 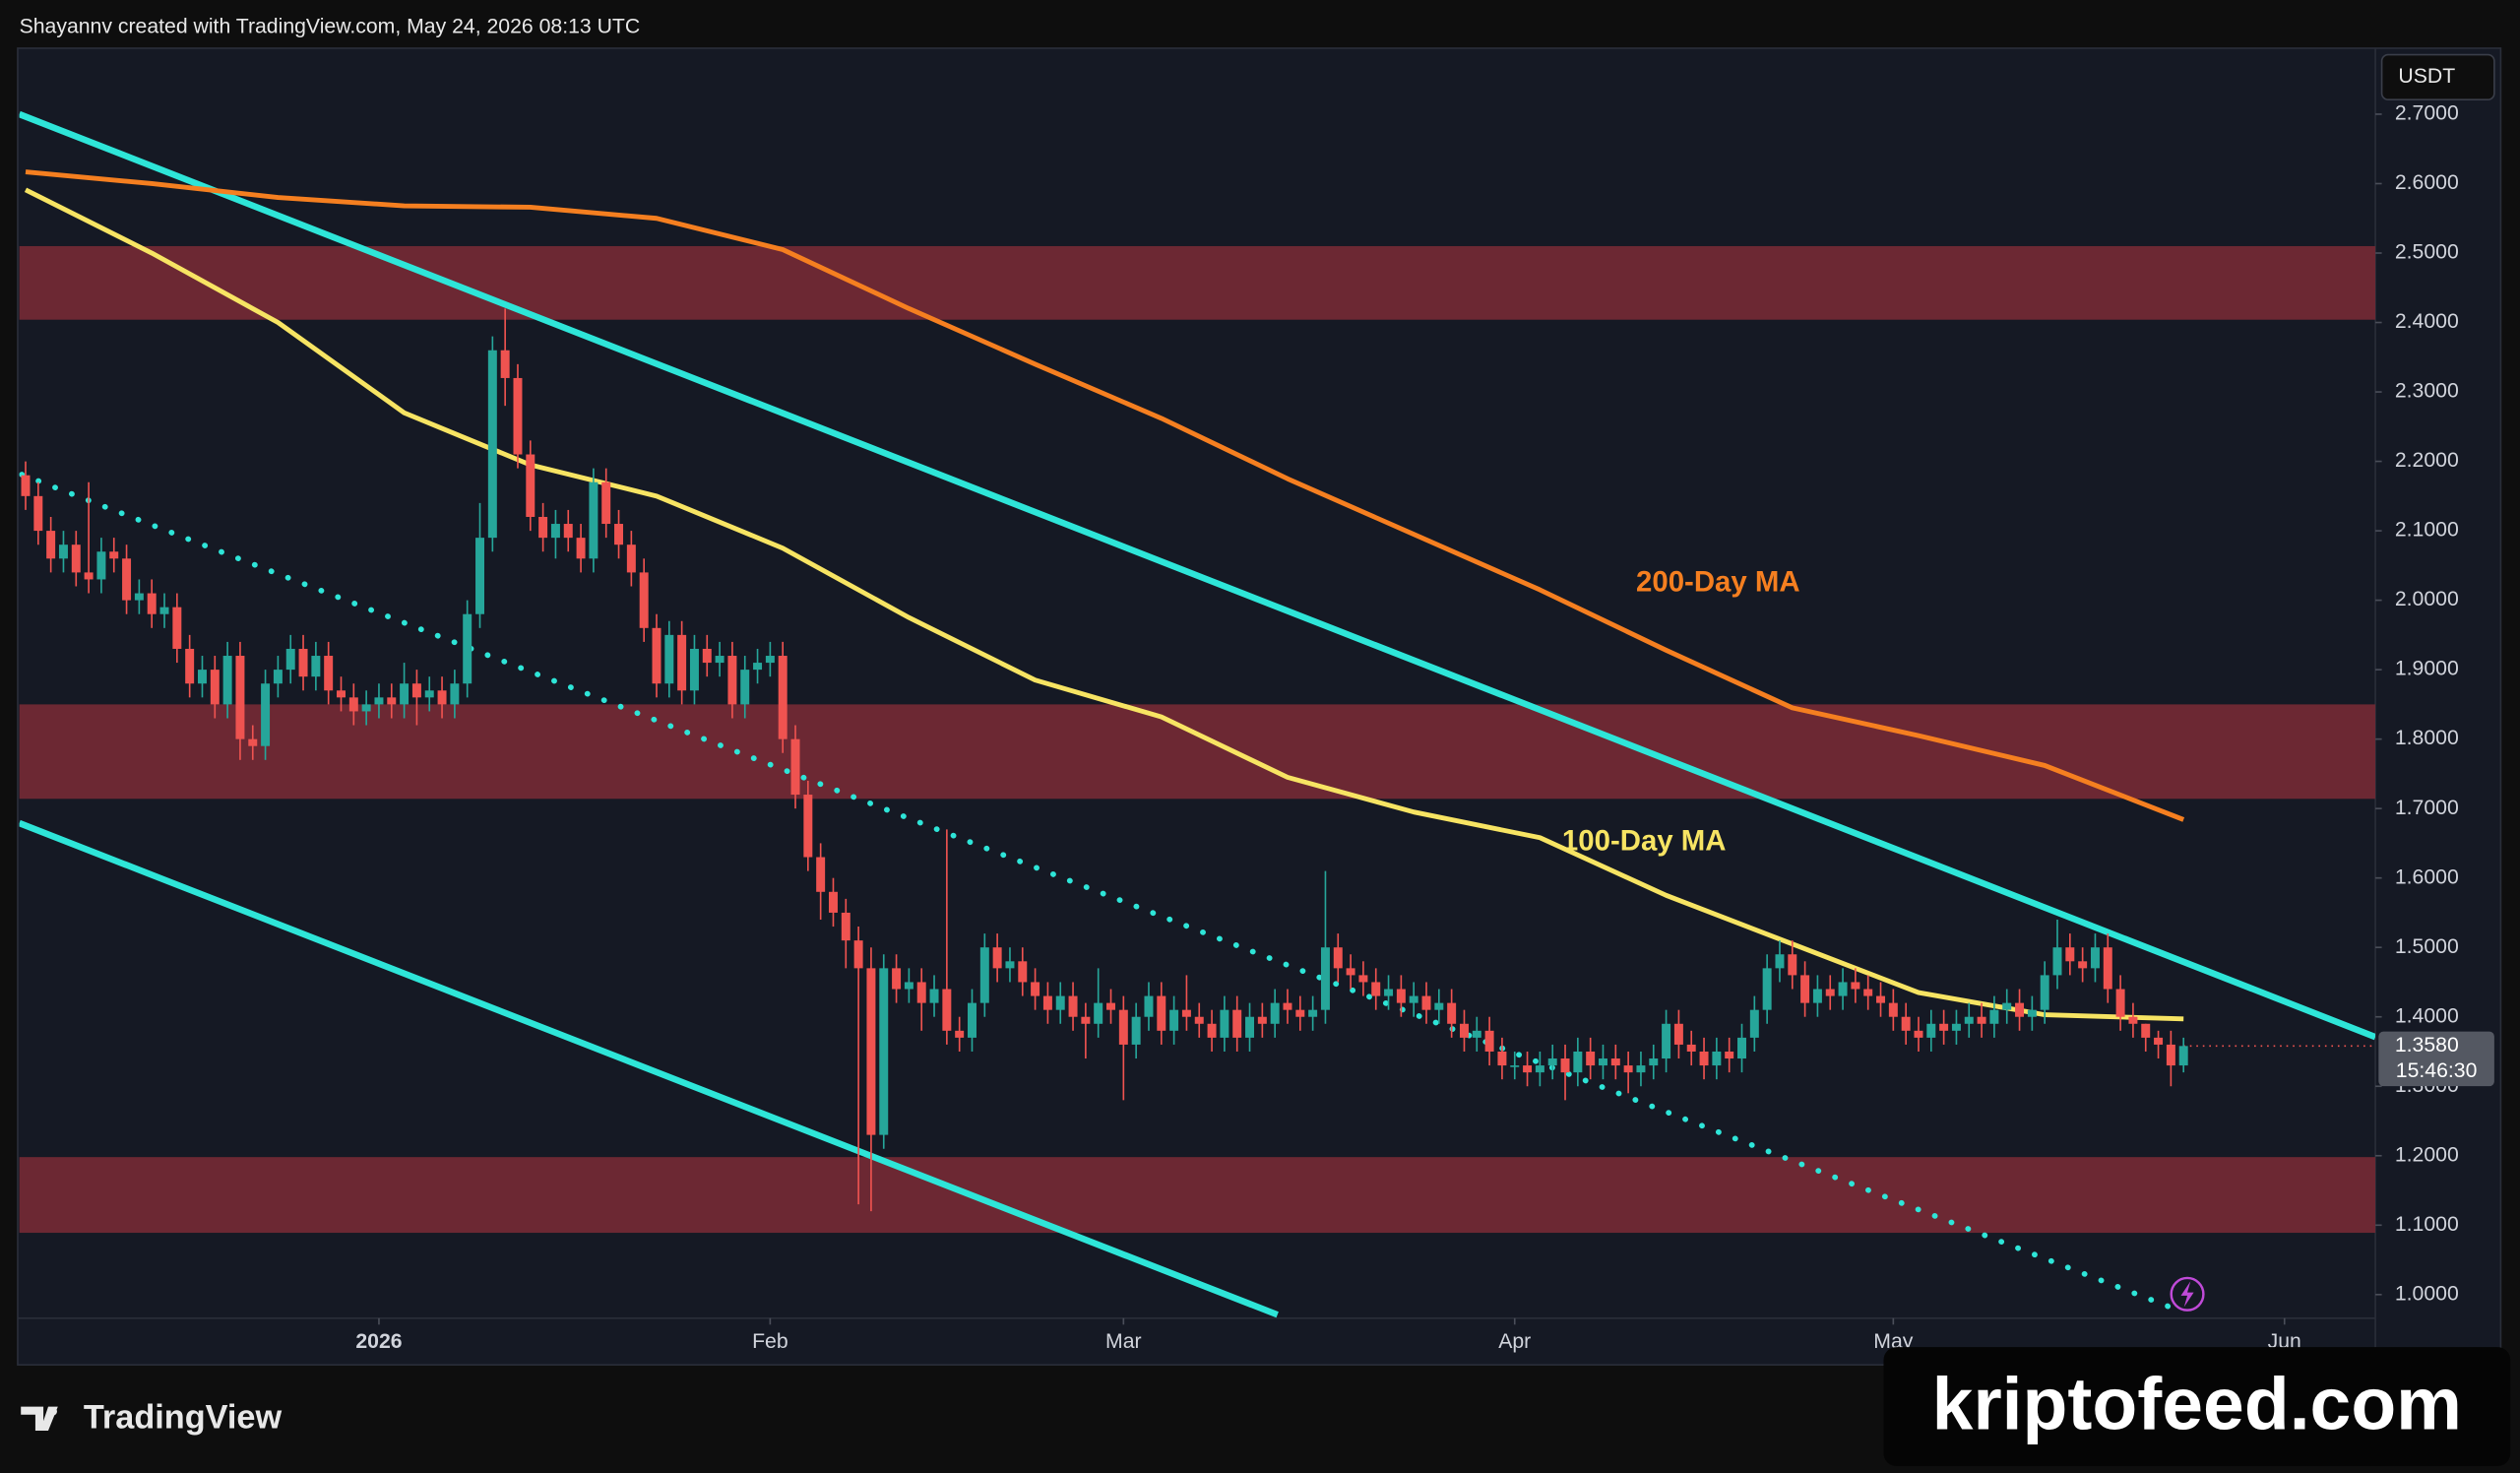 I want to click on y-tick-label: 2.1000, so click(x=2427, y=530).